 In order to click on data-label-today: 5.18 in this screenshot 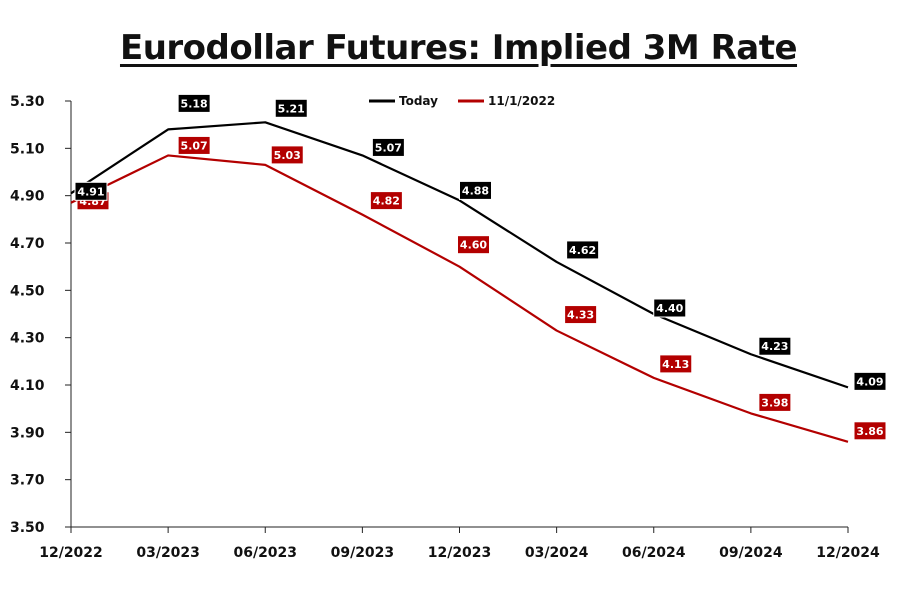, I will do `click(194, 103)`.